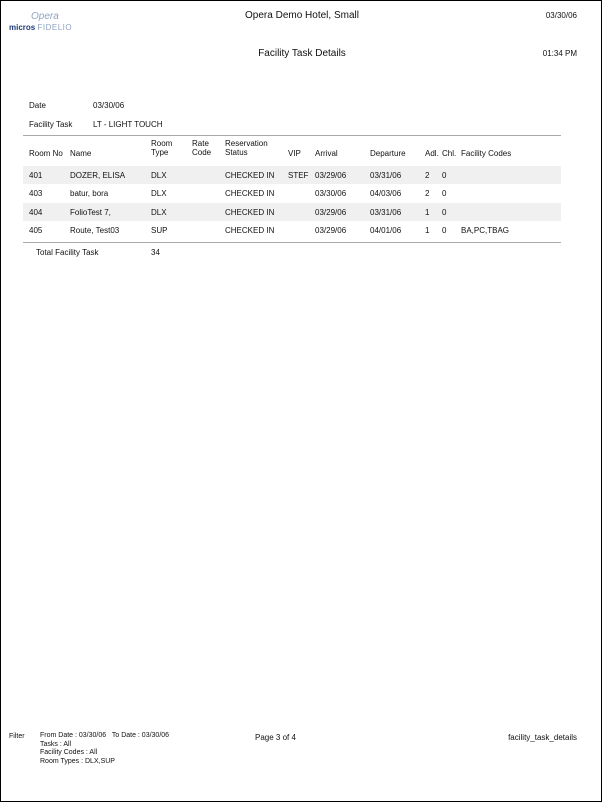  Describe the element at coordinates (36, 175) in the screenshot. I see `cell-room-no: 401` at that location.